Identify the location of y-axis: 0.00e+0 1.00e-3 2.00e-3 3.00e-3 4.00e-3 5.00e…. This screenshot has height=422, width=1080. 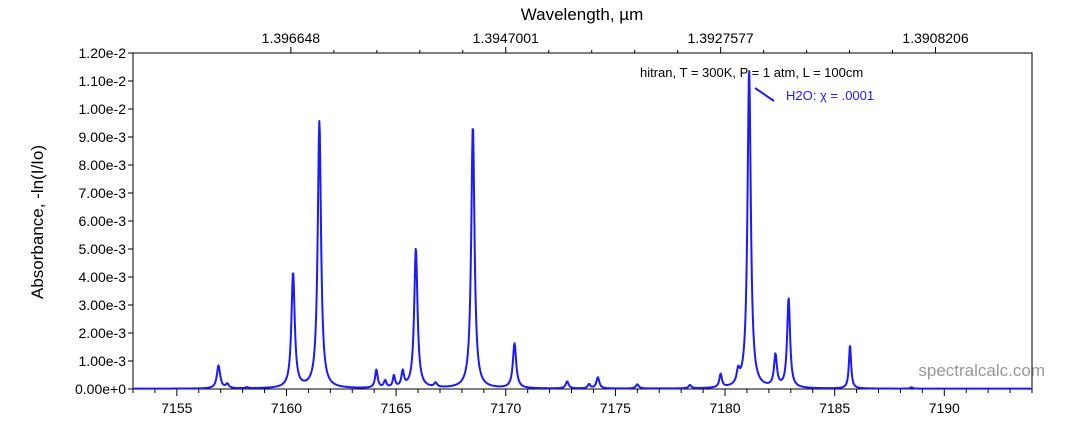
(104, 221).